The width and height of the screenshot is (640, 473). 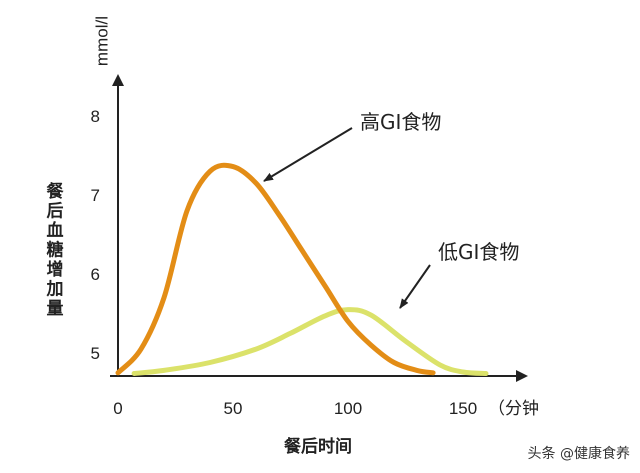 What do you see at coordinates (118, 80) in the screenshot?
I see `y-axis-arrow` at bounding box center [118, 80].